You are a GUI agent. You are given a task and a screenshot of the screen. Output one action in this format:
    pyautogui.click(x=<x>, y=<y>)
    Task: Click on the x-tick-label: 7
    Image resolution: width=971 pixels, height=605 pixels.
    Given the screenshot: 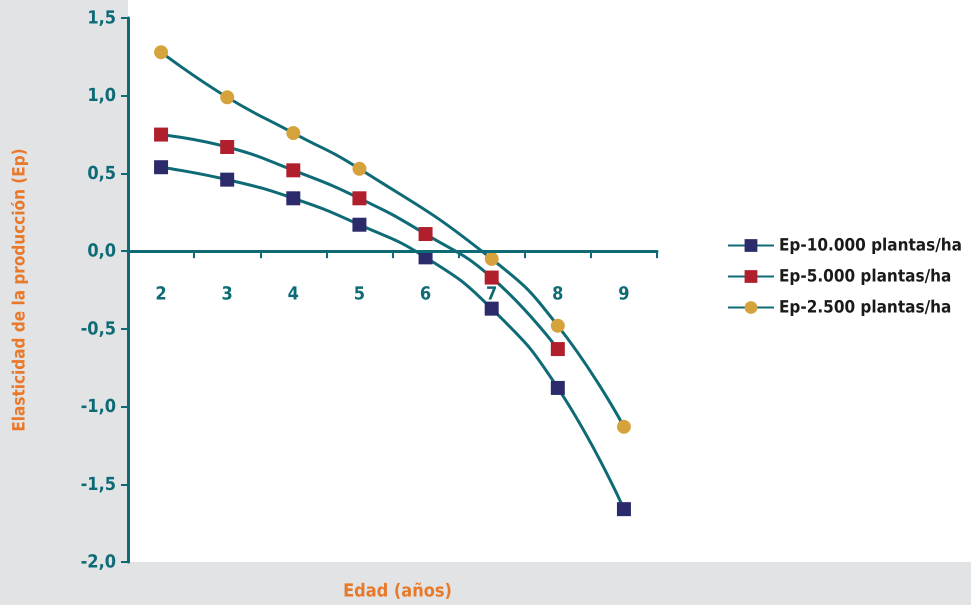 What is the action you would take?
    pyautogui.click(x=492, y=294)
    